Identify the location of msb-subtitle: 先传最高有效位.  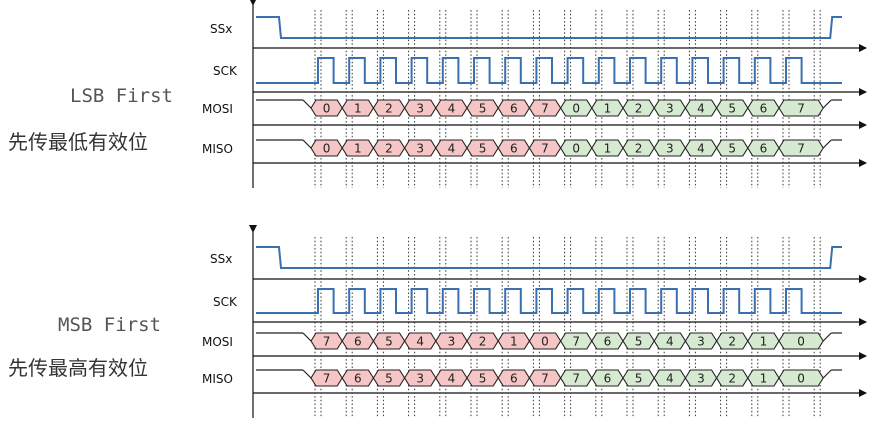
(78, 368).